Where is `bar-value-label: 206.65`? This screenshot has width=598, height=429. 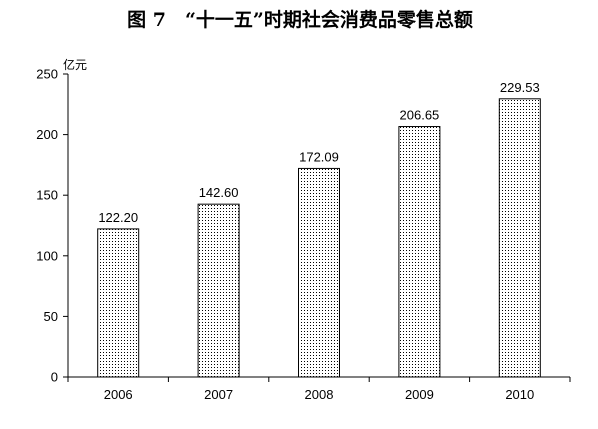
bar-value-label: 206.65 is located at coordinates (420, 115).